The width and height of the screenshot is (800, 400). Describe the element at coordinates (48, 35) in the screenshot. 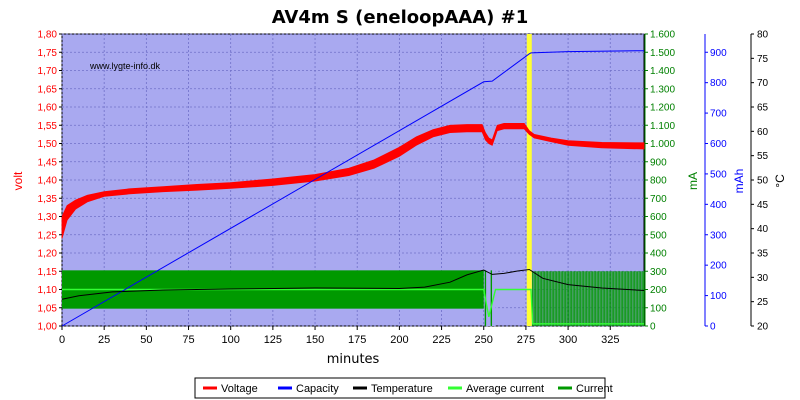

I see `volt-tick-label: 1,80` at that location.